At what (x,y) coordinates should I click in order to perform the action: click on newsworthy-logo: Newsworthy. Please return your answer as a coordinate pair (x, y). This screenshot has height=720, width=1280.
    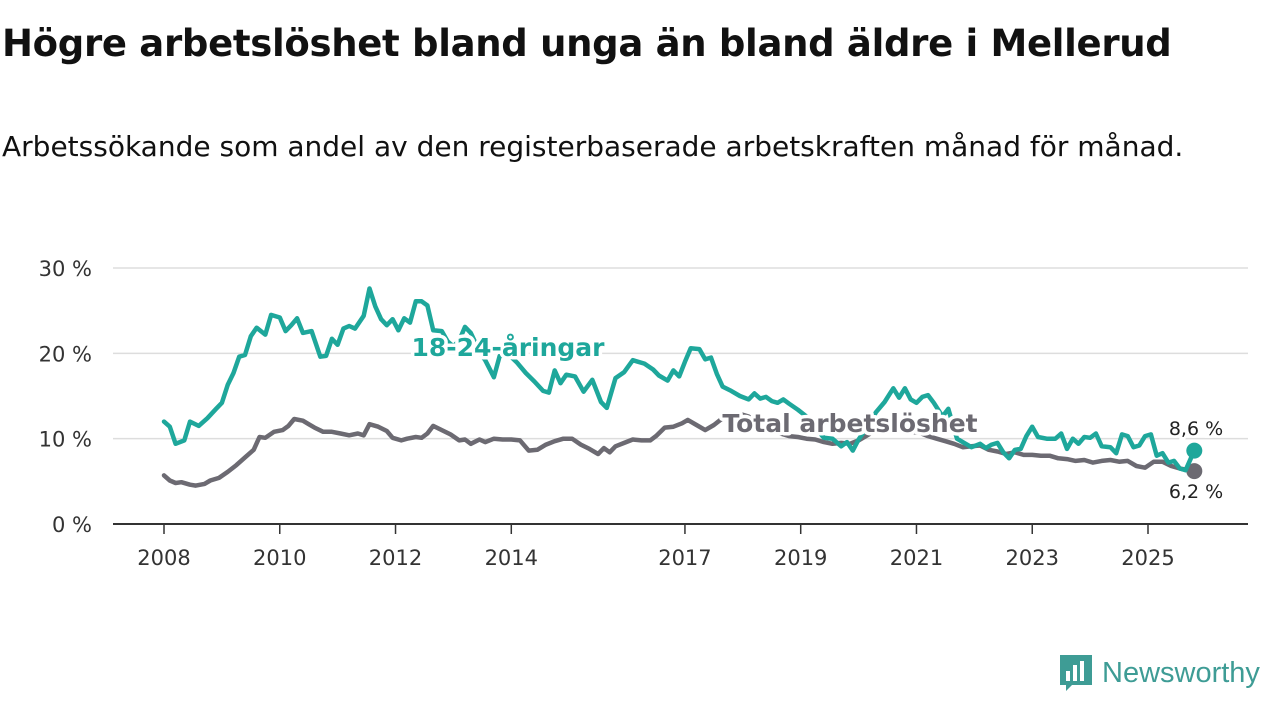
    Looking at the image, I should click on (1159, 673).